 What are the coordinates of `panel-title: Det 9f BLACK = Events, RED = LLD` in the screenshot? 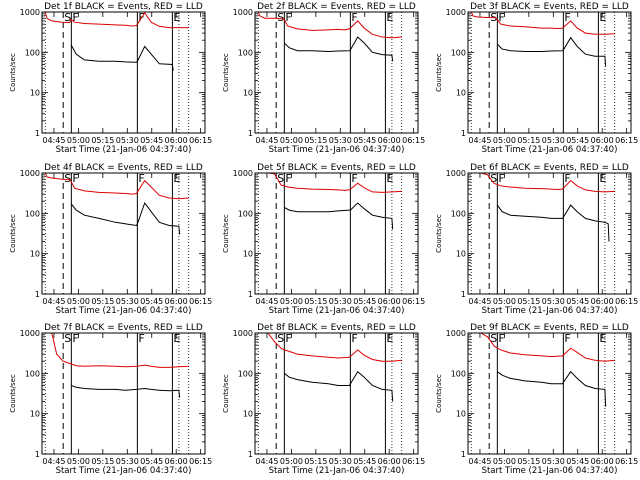 It's located at (549, 328).